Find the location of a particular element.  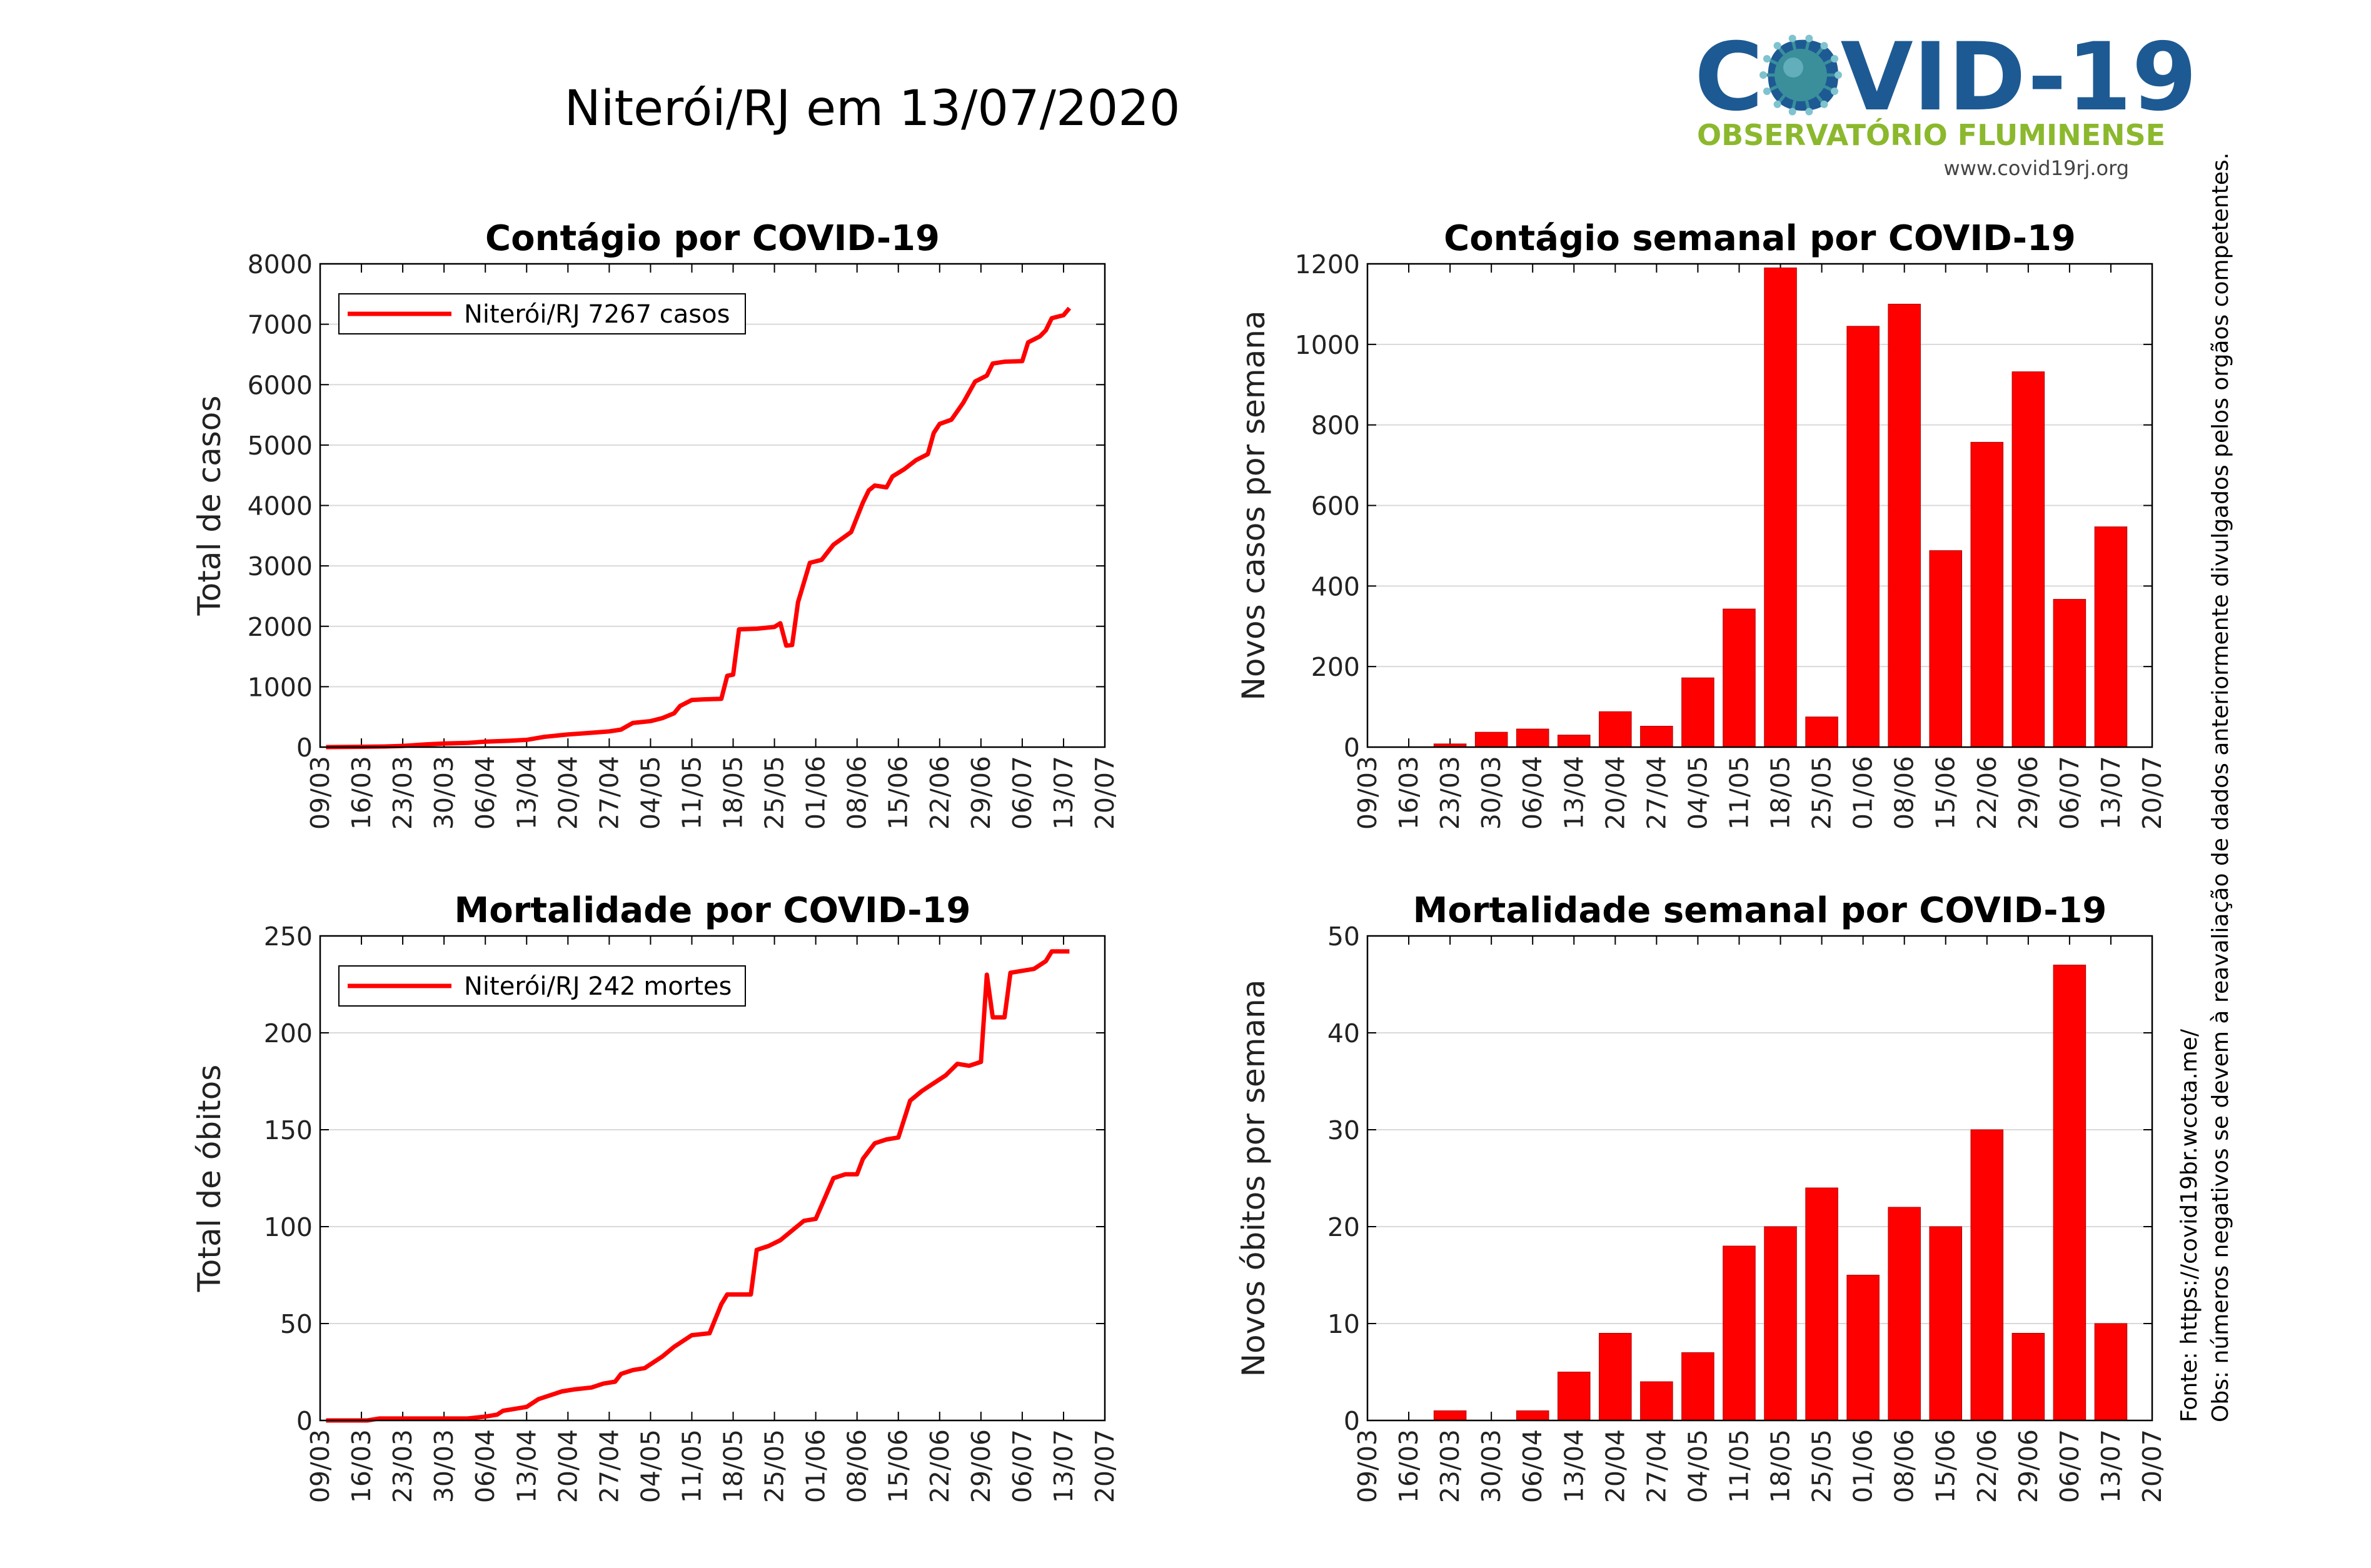

y-tick-label: 40 is located at coordinates (1344, 1033).